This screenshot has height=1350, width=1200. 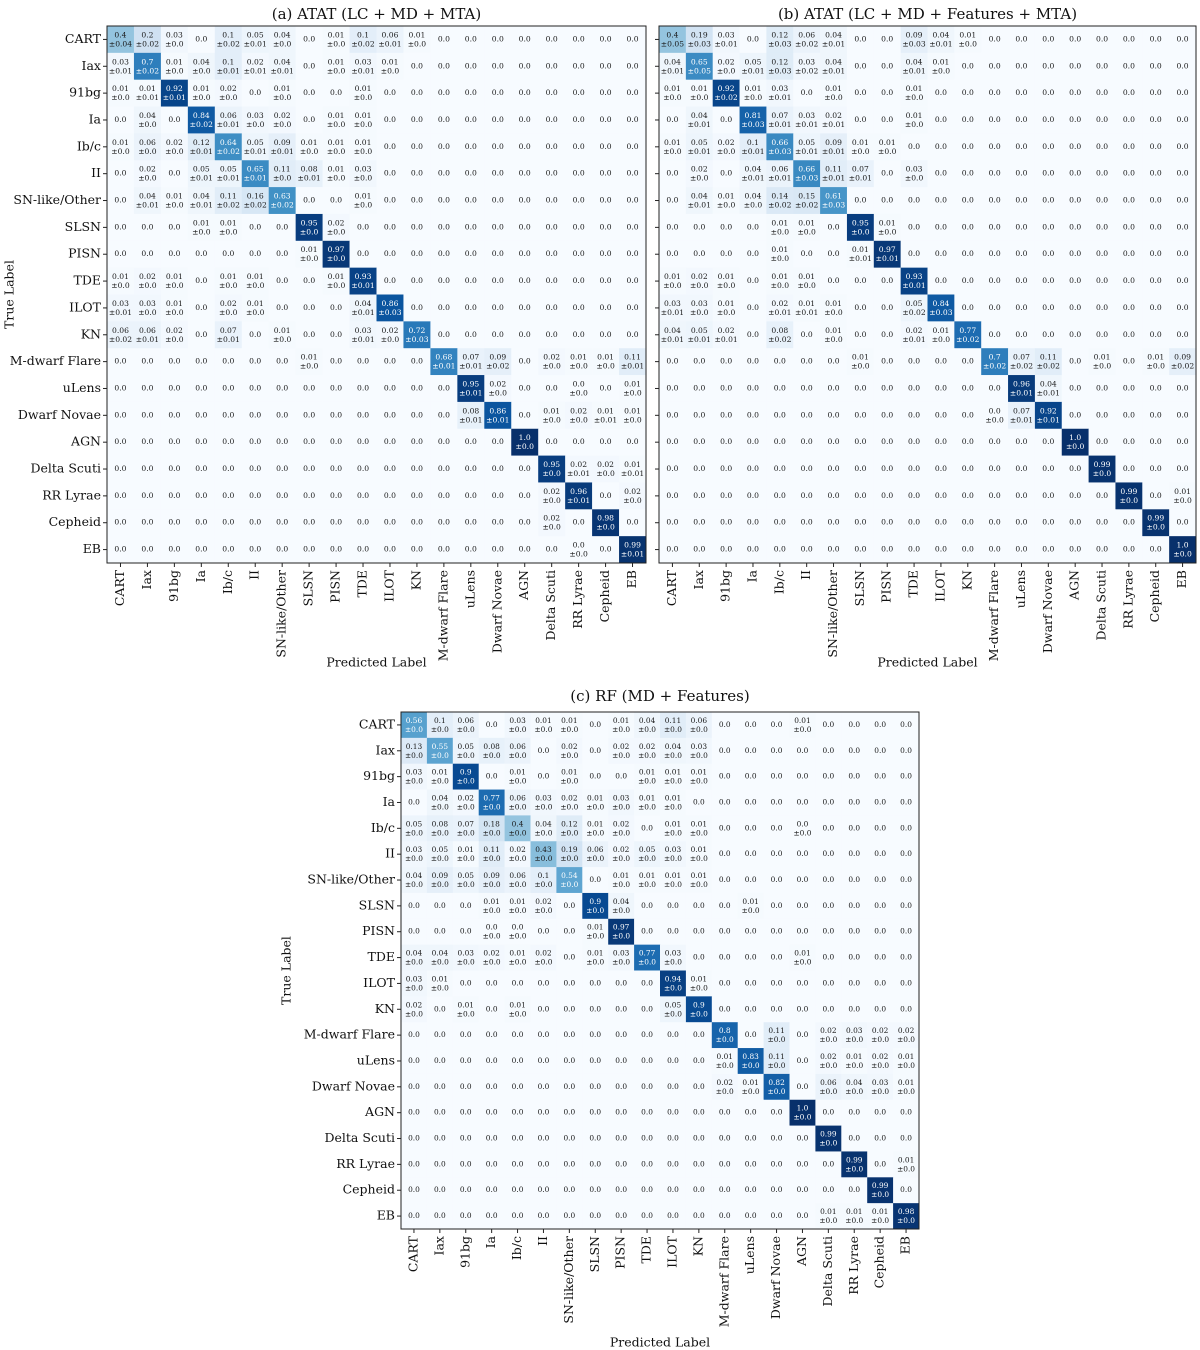 What do you see at coordinates (443, 357) in the screenshot?
I see `cell-value: 0.68` at bounding box center [443, 357].